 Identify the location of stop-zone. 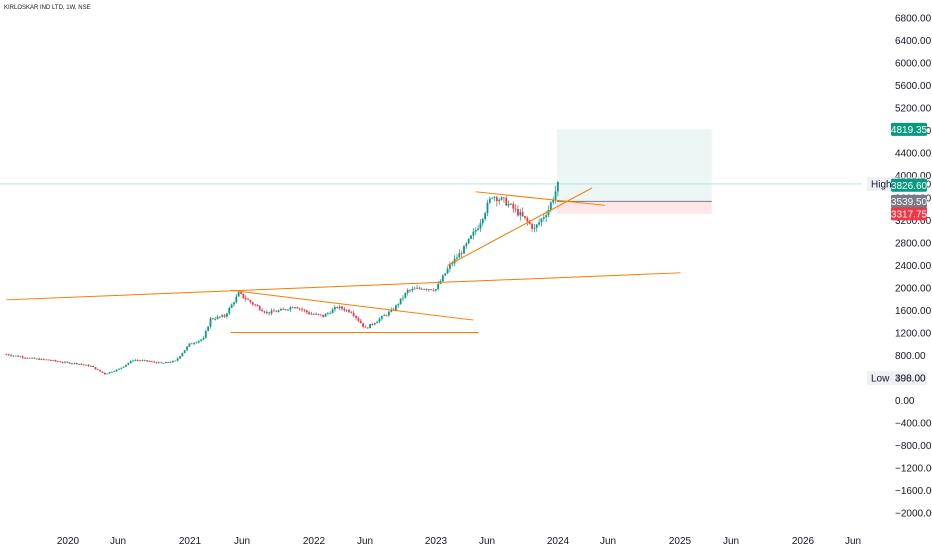
(634, 207).